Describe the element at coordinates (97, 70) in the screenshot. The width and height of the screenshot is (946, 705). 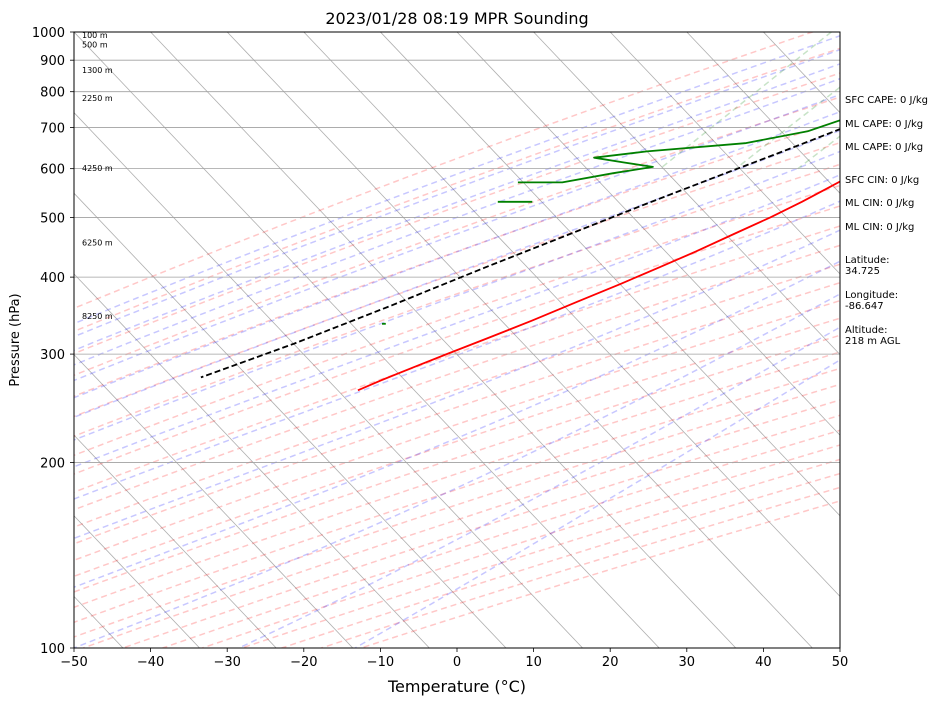
I see `height-label: 1300 m` at that location.